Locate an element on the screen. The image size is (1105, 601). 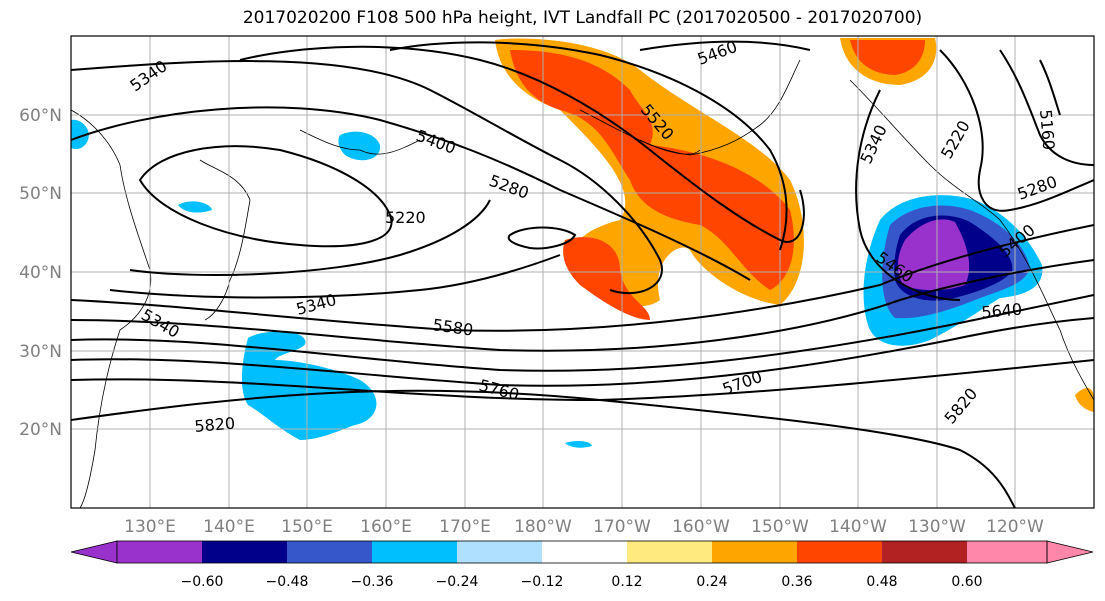
positive-region-central-pacific is located at coordinates (606, 278).